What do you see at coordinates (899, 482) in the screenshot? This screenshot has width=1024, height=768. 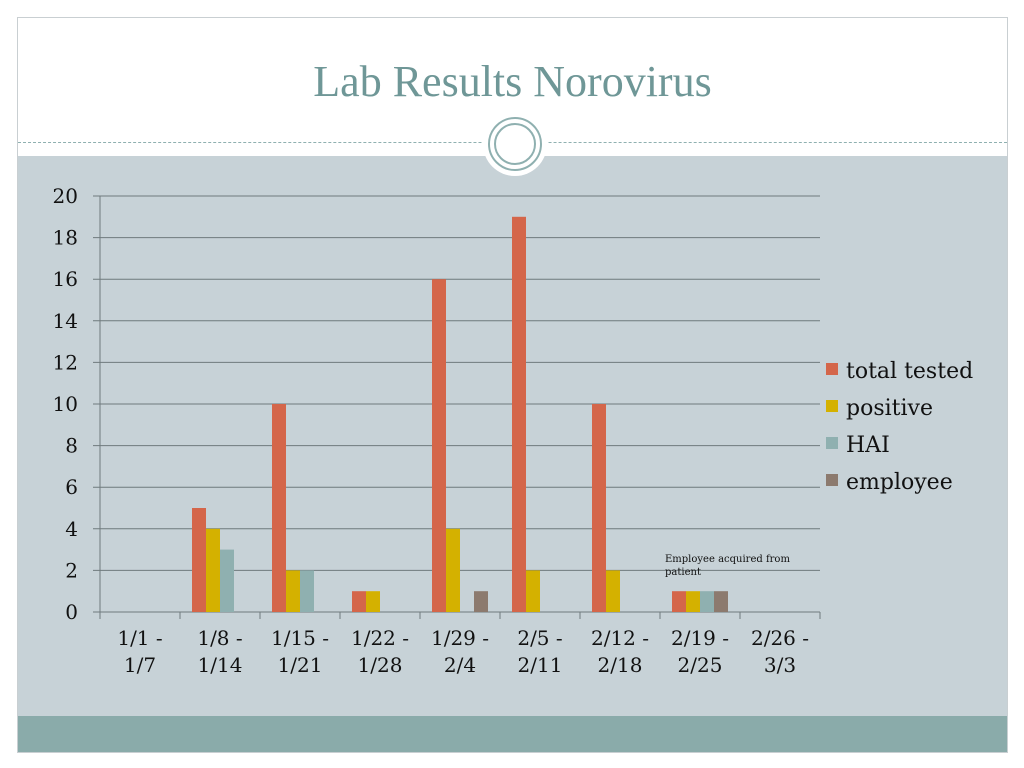 I see `legend-label: employee` at bounding box center [899, 482].